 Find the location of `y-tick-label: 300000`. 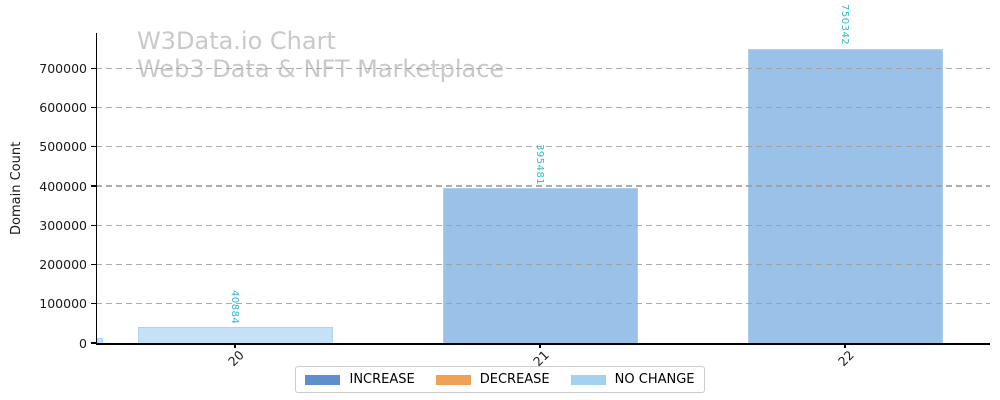

y-tick-label: 300000 is located at coordinates (63, 225).